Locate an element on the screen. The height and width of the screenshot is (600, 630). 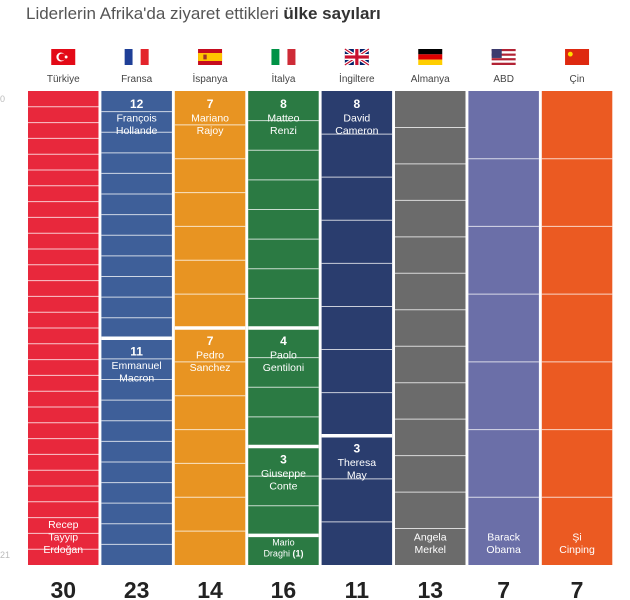
total-value-ispanya: 14 is located at coordinates (210, 588).